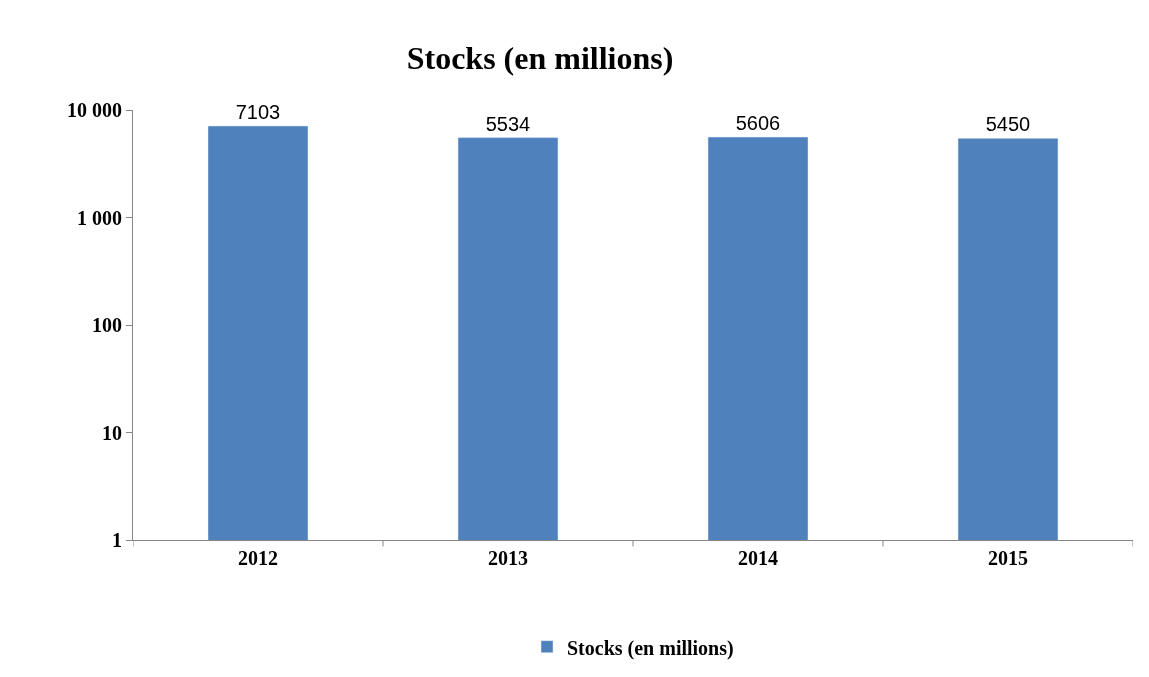 Image resolution: width=1149 pixels, height=677 pixels. What do you see at coordinates (508, 558) in the screenshot?
I see `x-tick-label: 2013` at bounding box center [508, 558].